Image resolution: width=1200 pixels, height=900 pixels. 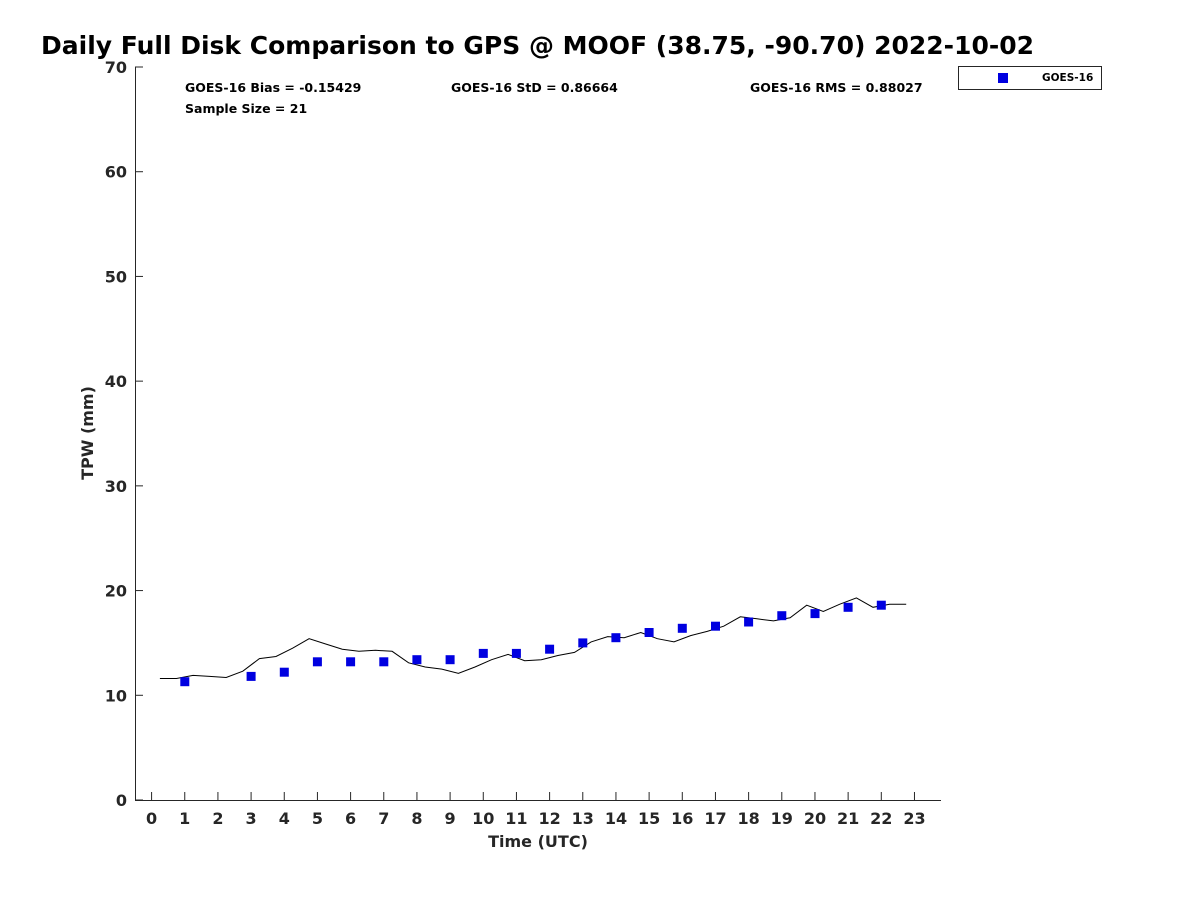 I want to click on x-ticks: 0 1 2 3 4 5 6 7 8 9 10 11 12 13 14 15 16 17 18 19 20 21 22 23, so click(x=536, y=810).